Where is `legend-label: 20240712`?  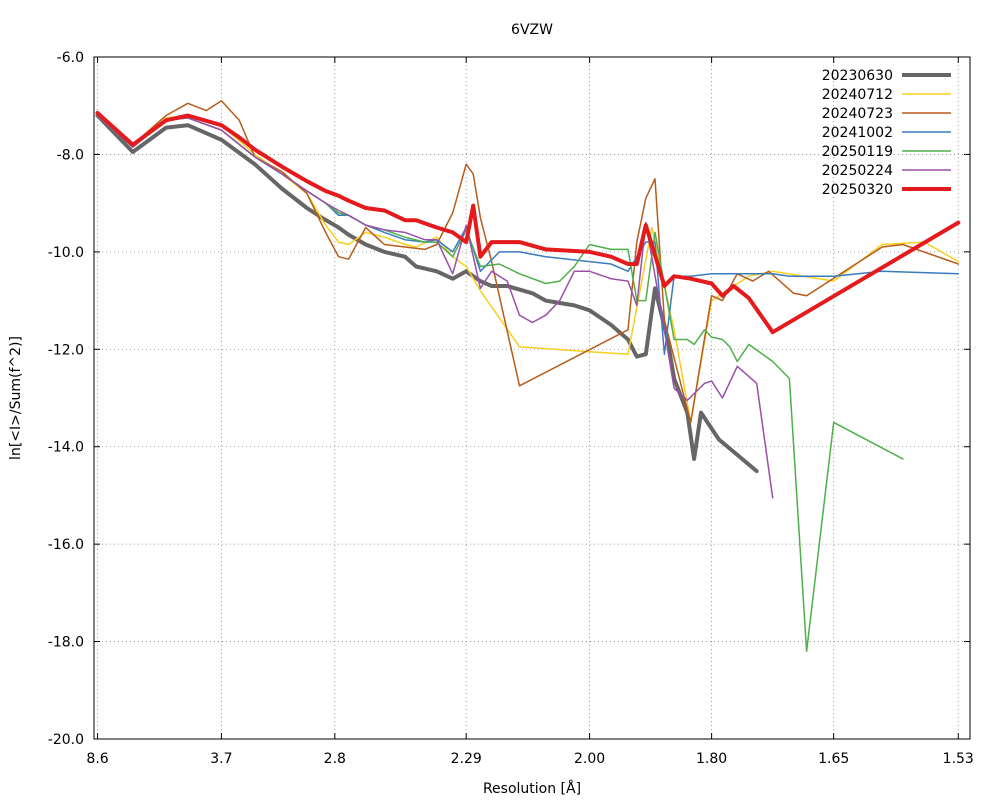
legend-label: 20240712 is located at coordinates (857, 95).